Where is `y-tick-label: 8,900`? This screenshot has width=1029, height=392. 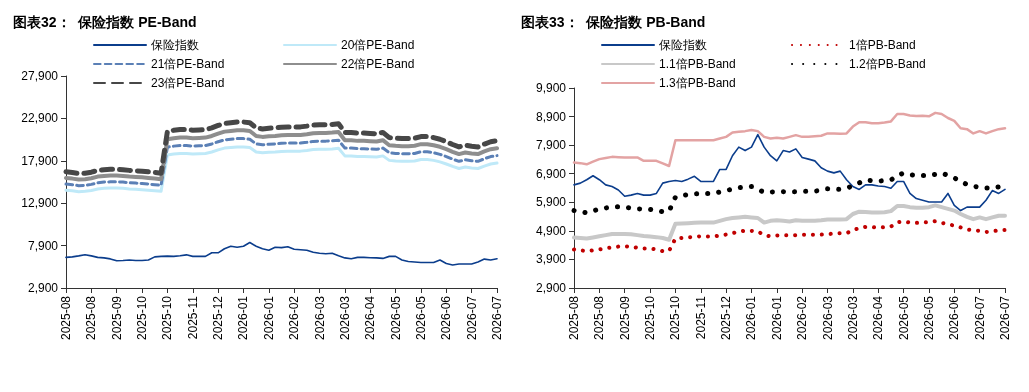 y-tick-label: 8,900 is located at coordinates (551, 116).